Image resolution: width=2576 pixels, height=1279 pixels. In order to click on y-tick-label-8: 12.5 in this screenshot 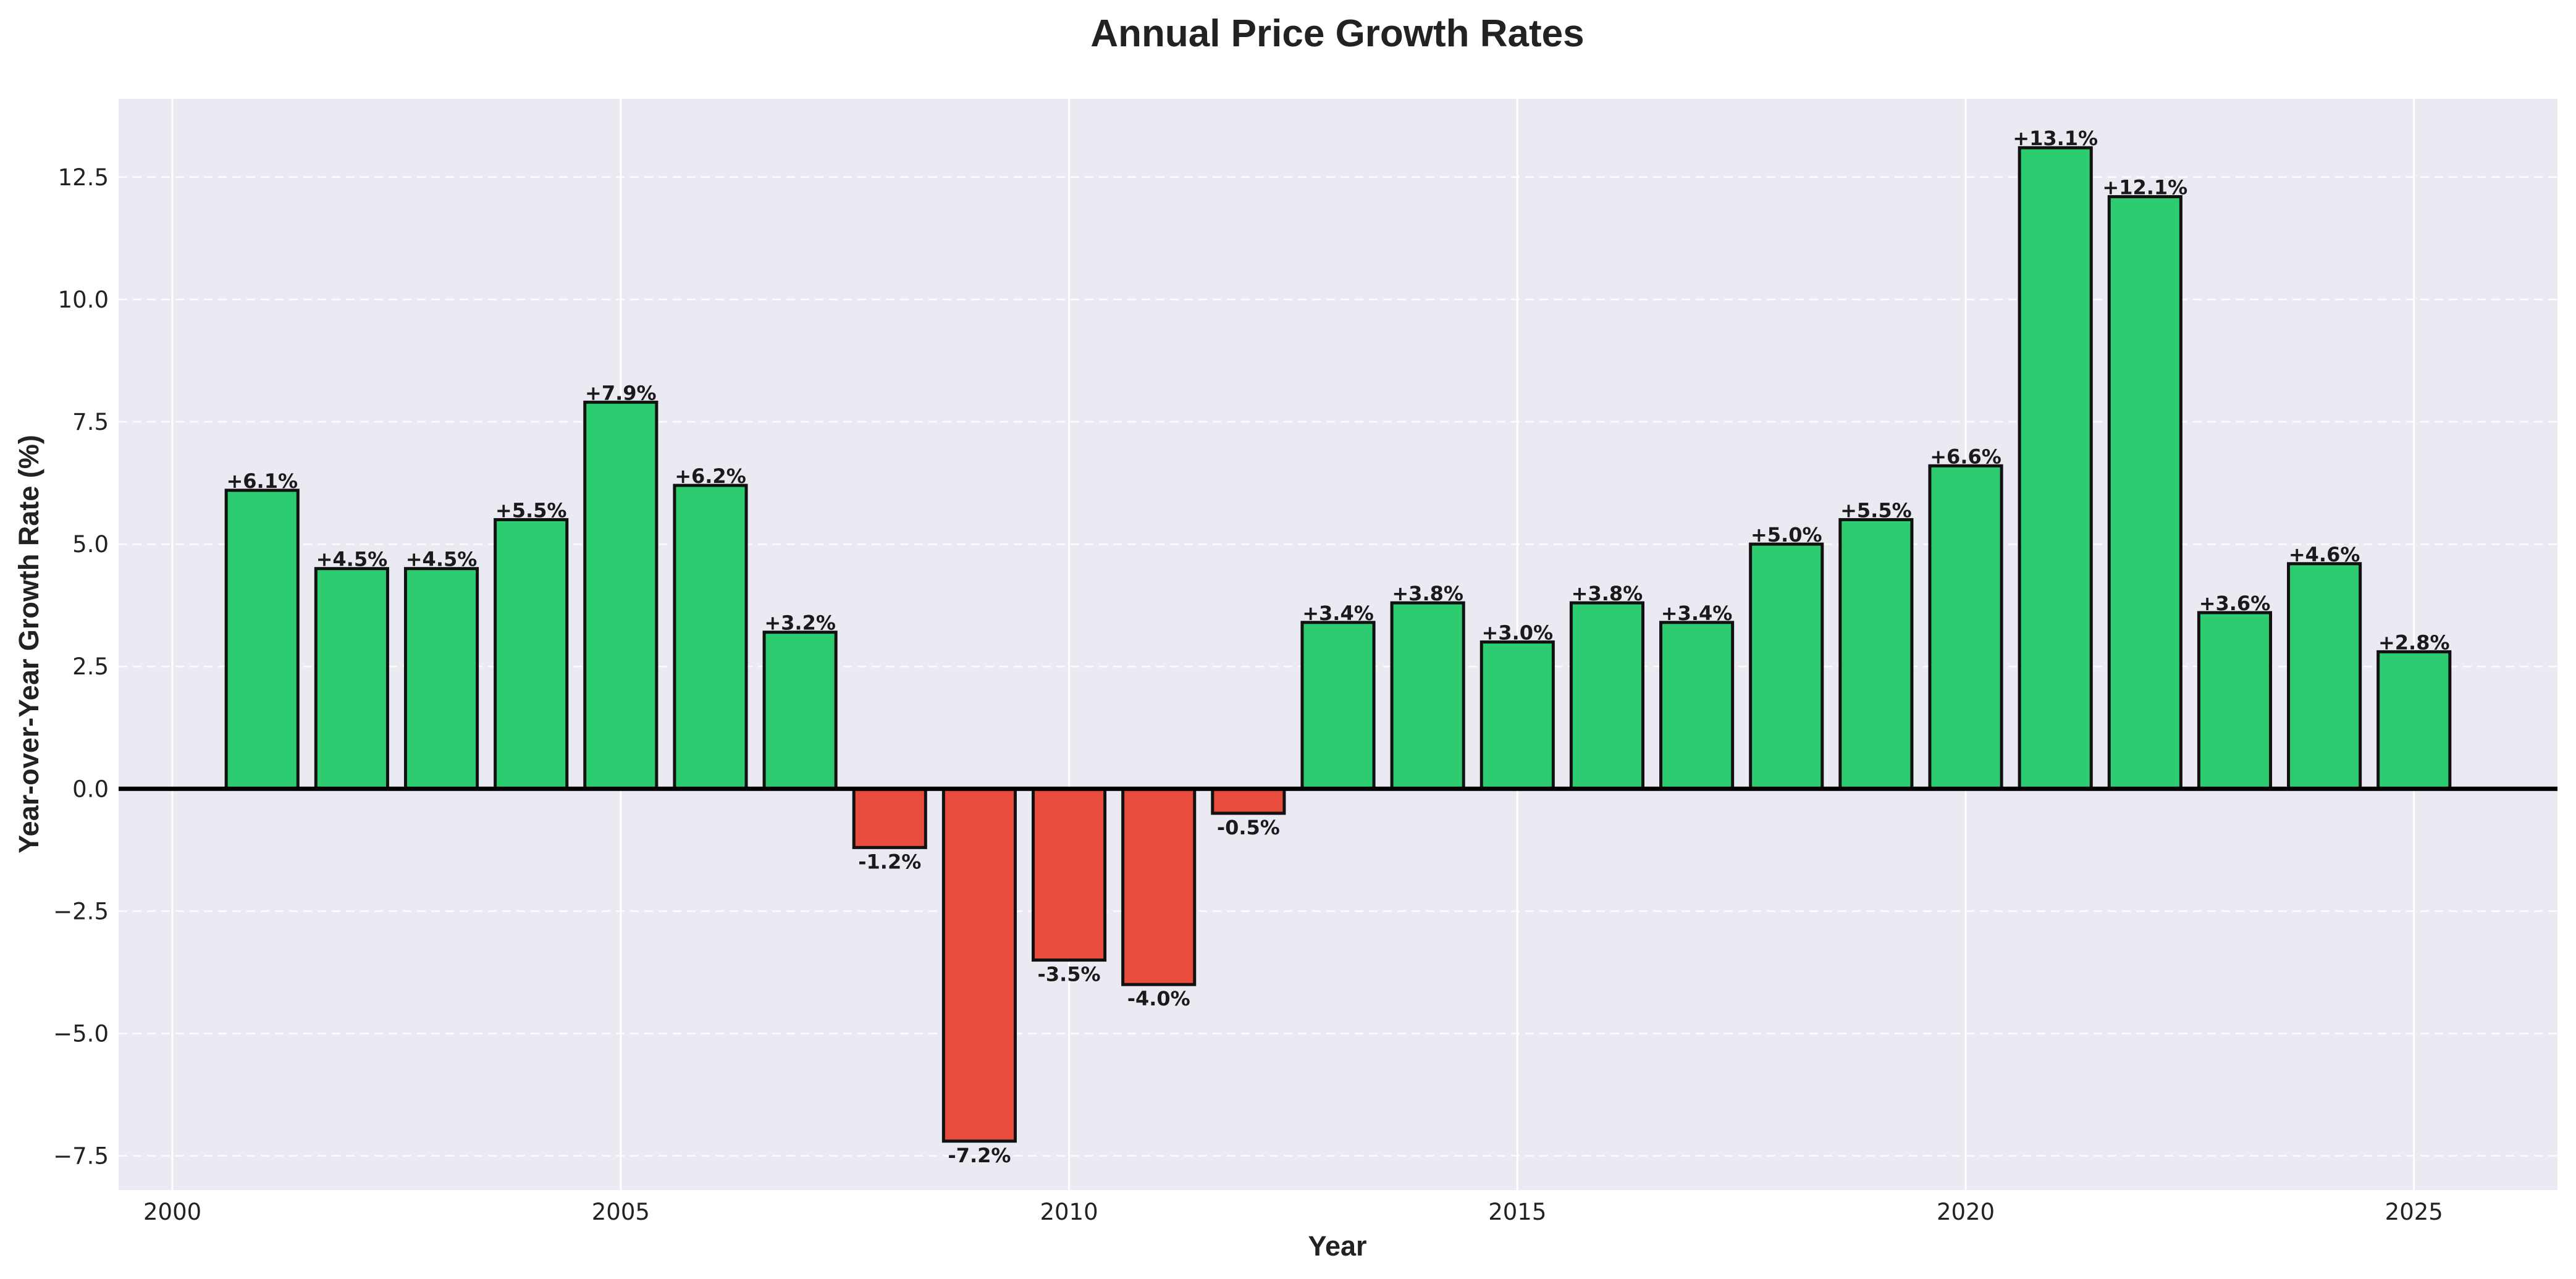, I will do `click(83, 178)`.